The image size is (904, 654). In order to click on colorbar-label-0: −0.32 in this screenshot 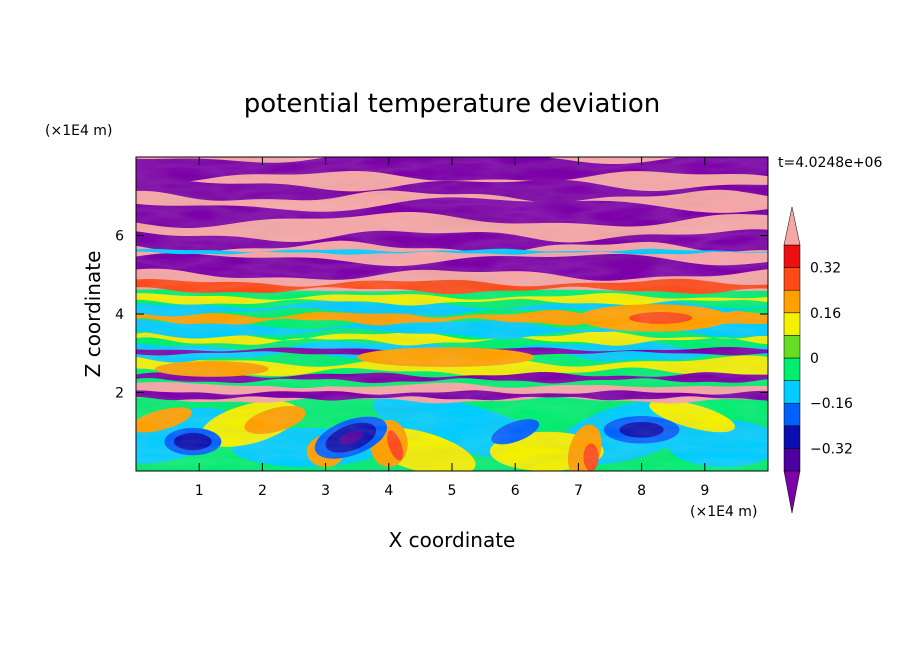, I will do `click(831, 449)`.